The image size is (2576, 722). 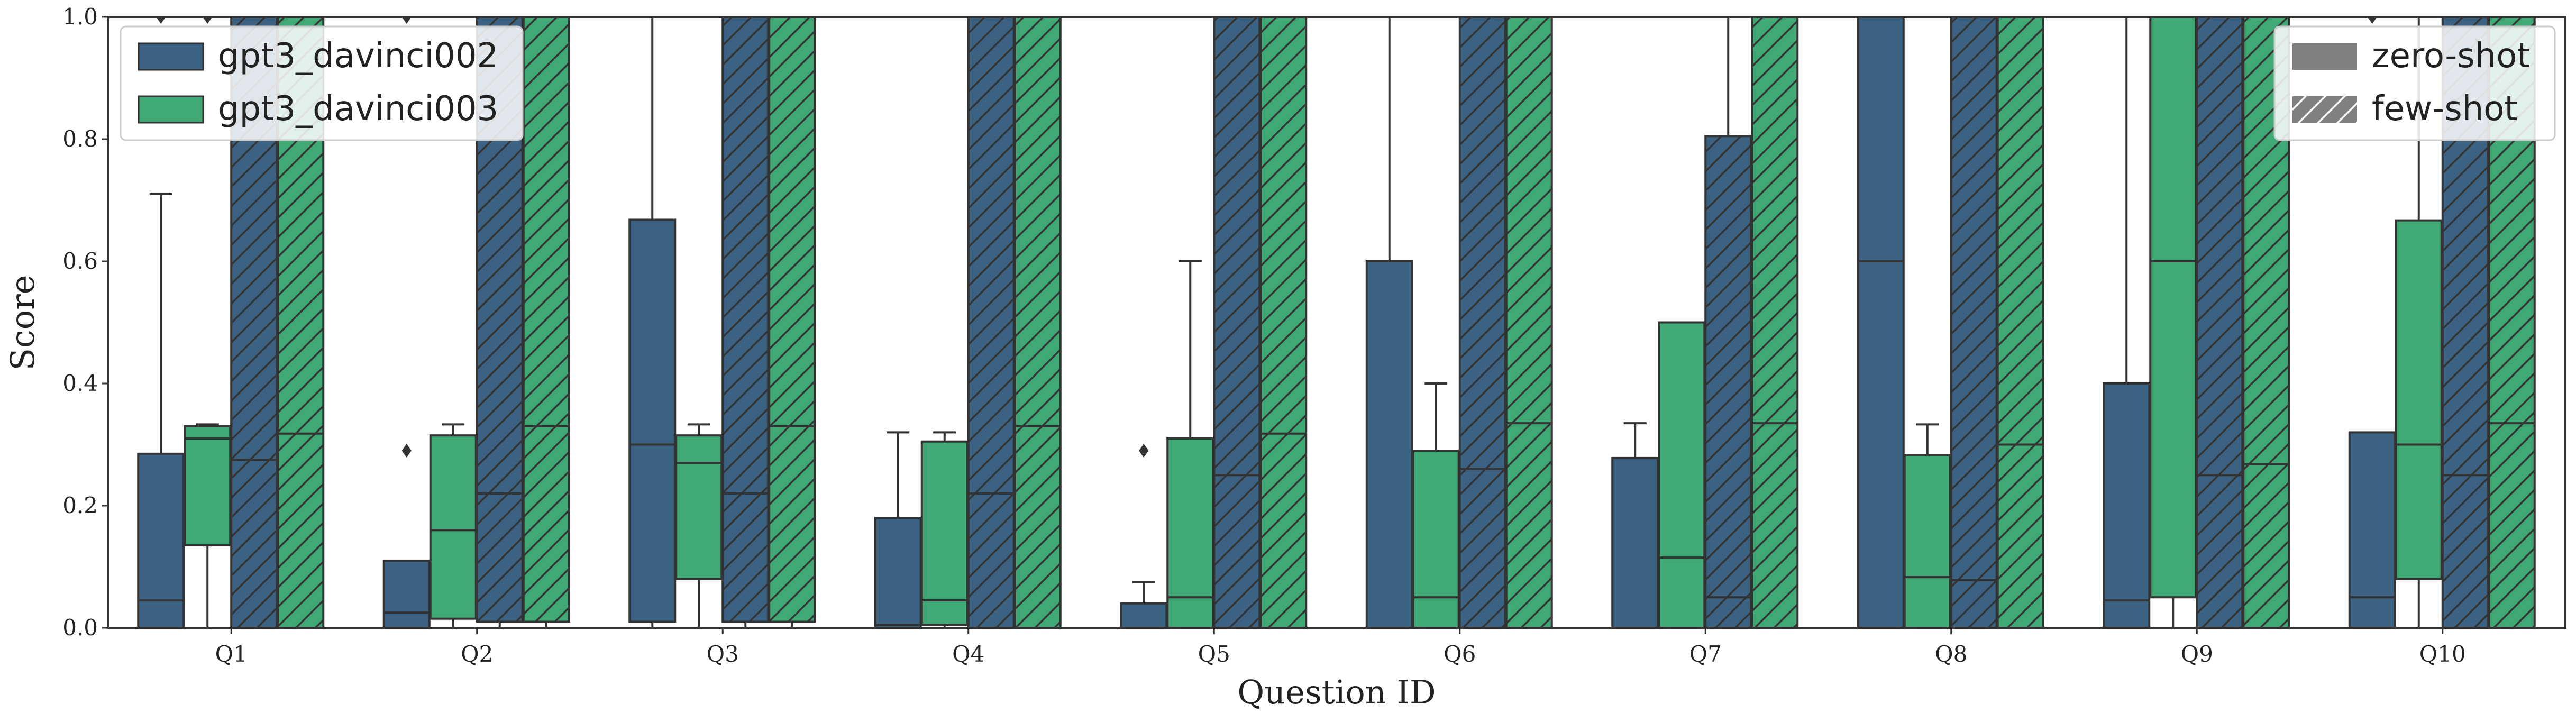 I want to click on box-gpt3_davinci002-few-shot-Q9, so click(x=2220, y=323).